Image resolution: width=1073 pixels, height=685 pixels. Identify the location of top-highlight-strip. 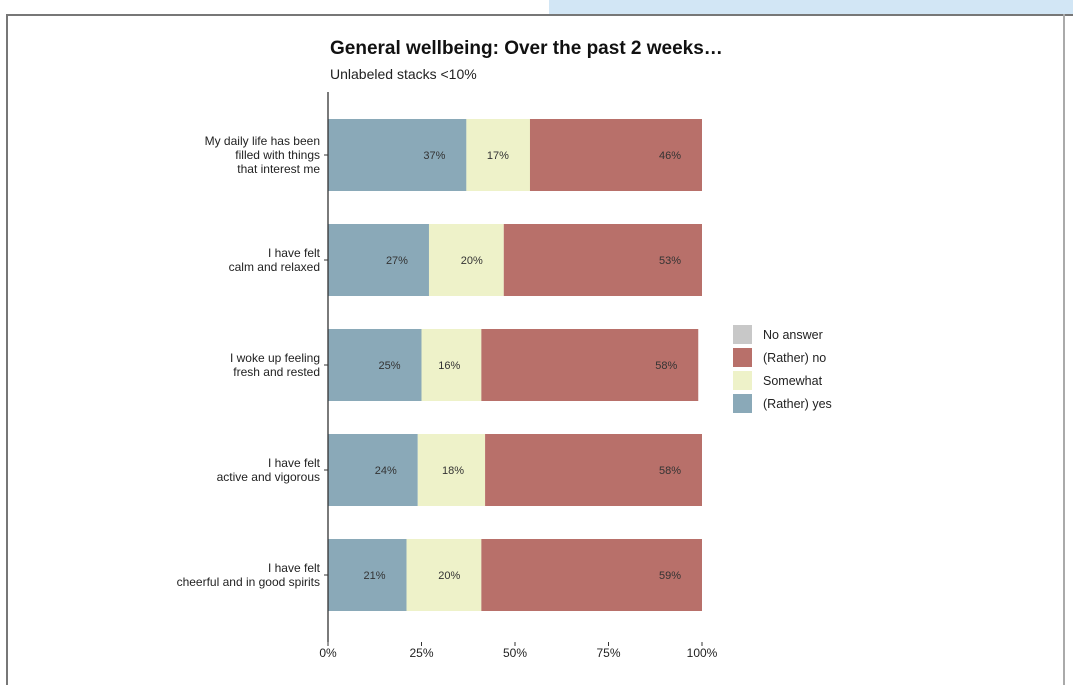
(811, 7).